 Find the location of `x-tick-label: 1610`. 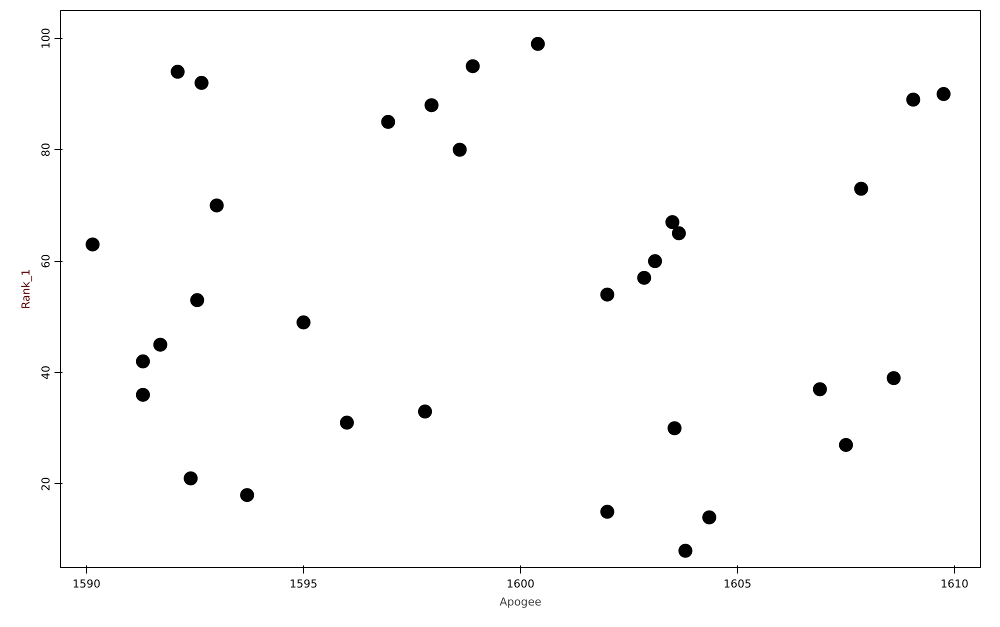

x-tick-label: 1610 is located at coordinates (954, 584).